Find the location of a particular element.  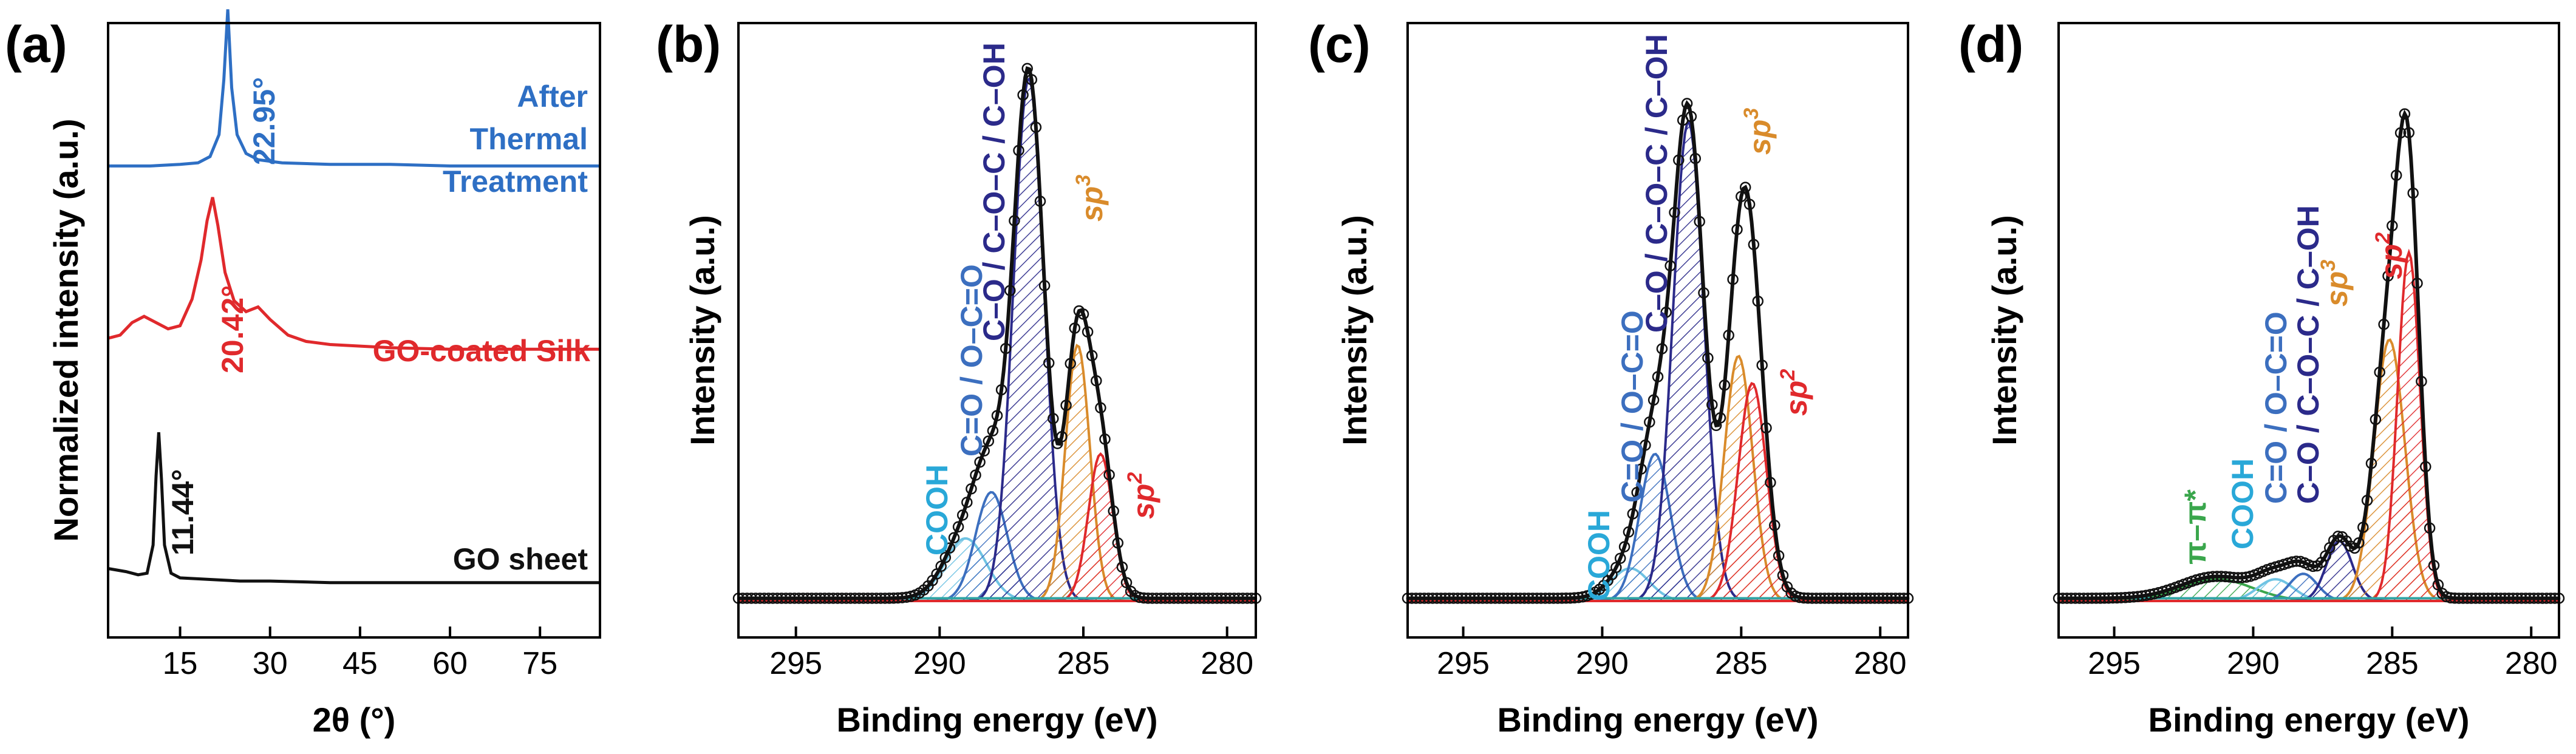

panel-c-tick-label-285: 285 is located at coordinates (1741, 663).